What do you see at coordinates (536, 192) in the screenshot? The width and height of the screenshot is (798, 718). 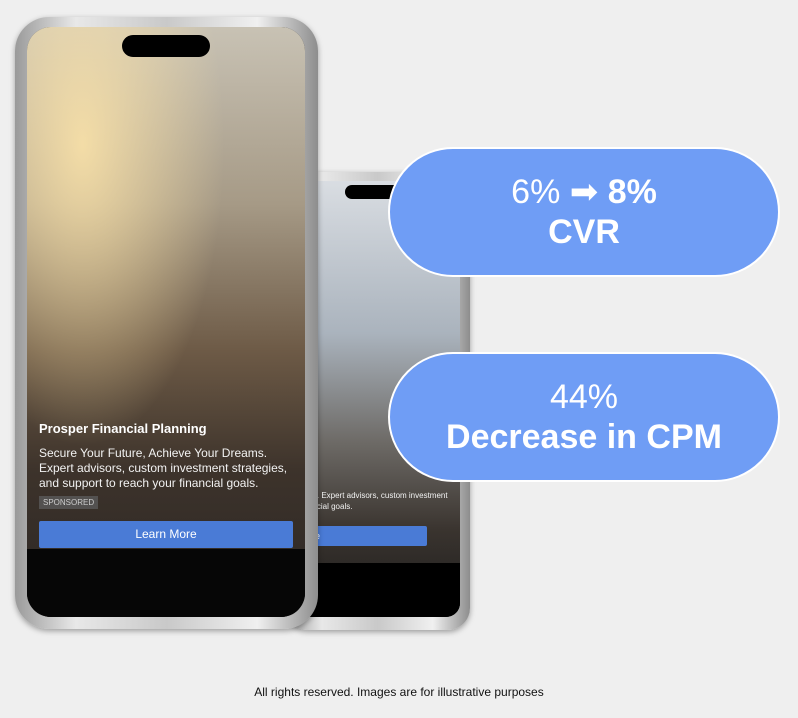 I see `cvr-from: 6%` at bounding box center [536, 192].